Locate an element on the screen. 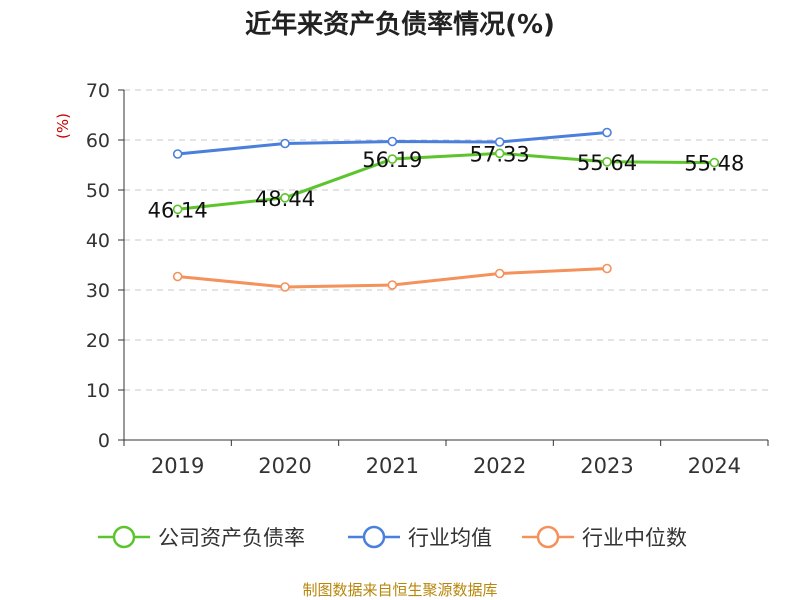  x-tick-label: 2019 is located at coordinates (177, 466).